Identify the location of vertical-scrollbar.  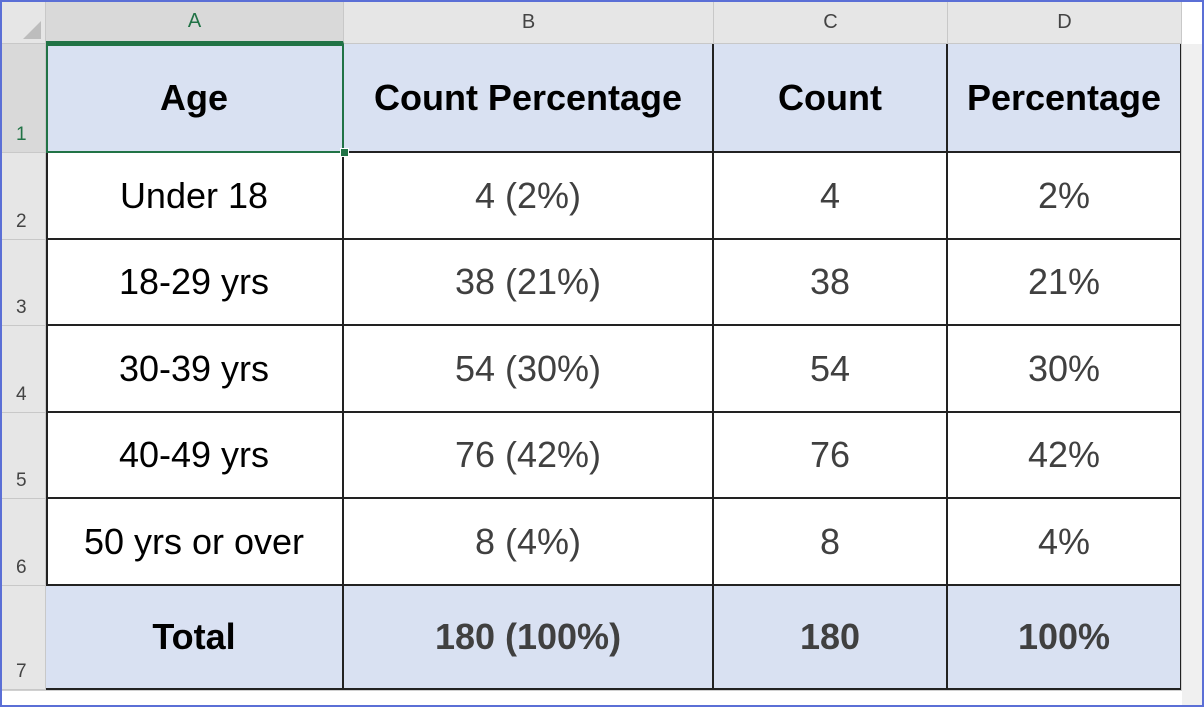
(1191, 374).